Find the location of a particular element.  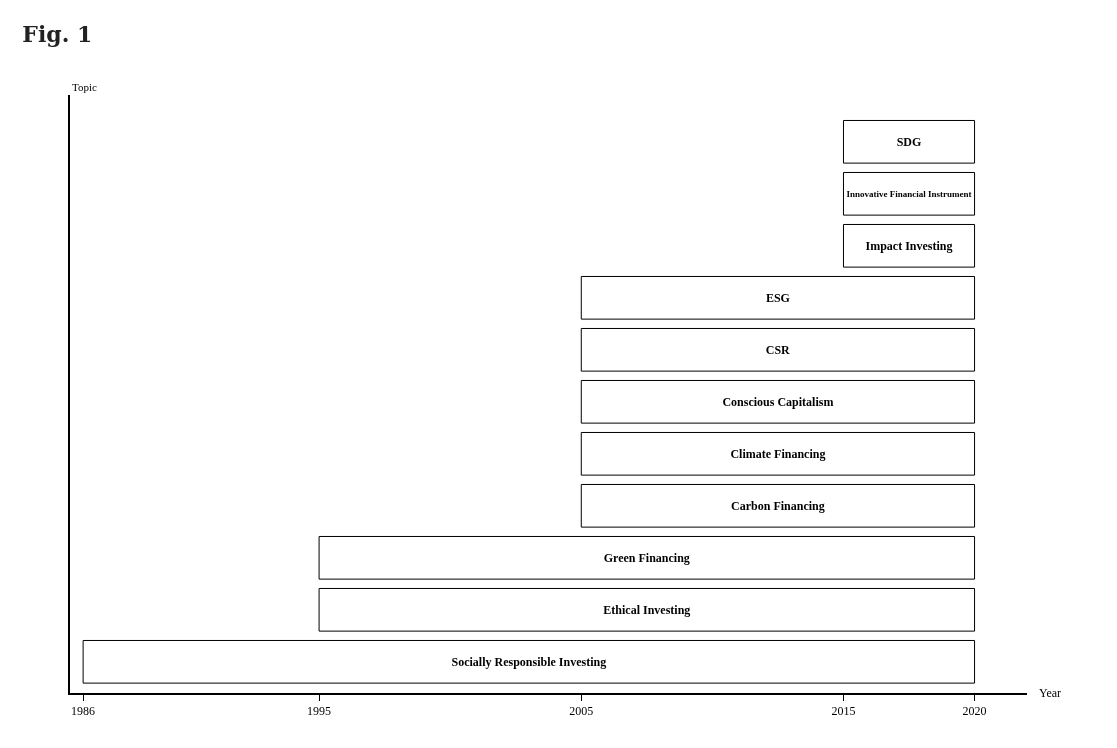

y-tick-label: Impact Investing is located at coordinates (909, 245).